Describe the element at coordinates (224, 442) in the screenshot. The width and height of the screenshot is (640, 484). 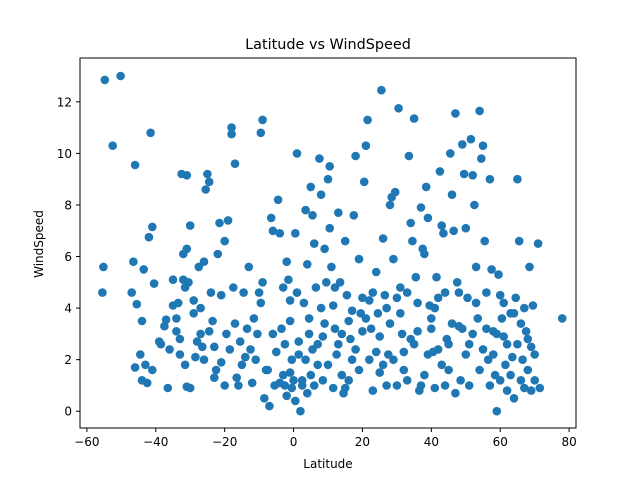
I see `x-tick-label: −20` at that location.